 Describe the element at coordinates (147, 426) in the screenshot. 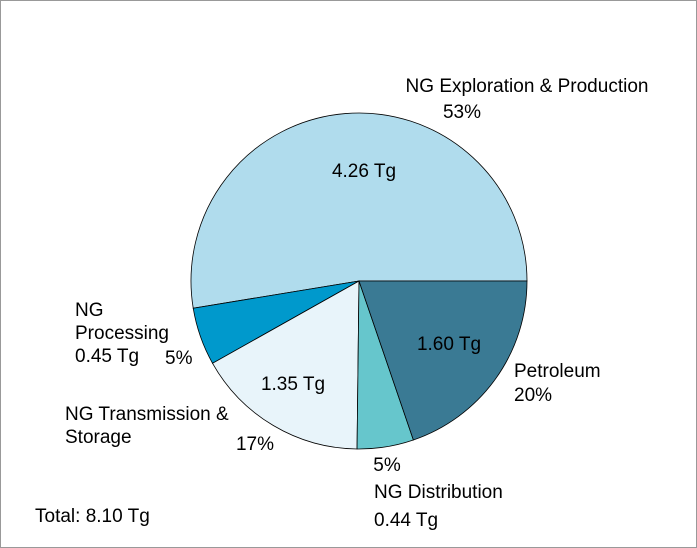

I see `category-label: NG Transmission & Storage` at that location.